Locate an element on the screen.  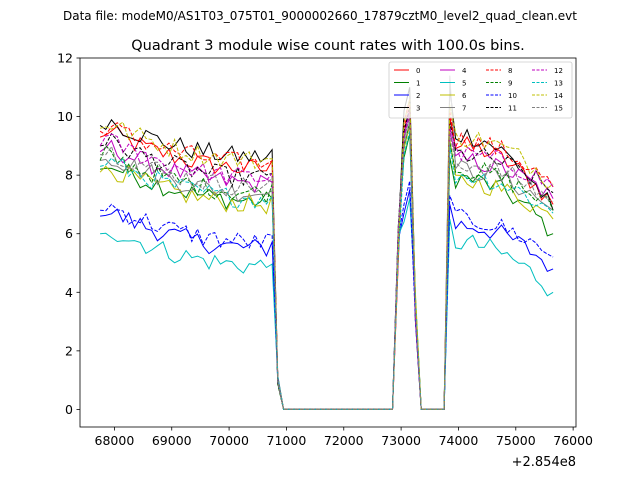
legend-label-0: 0 is located at coordinates (418, 71).